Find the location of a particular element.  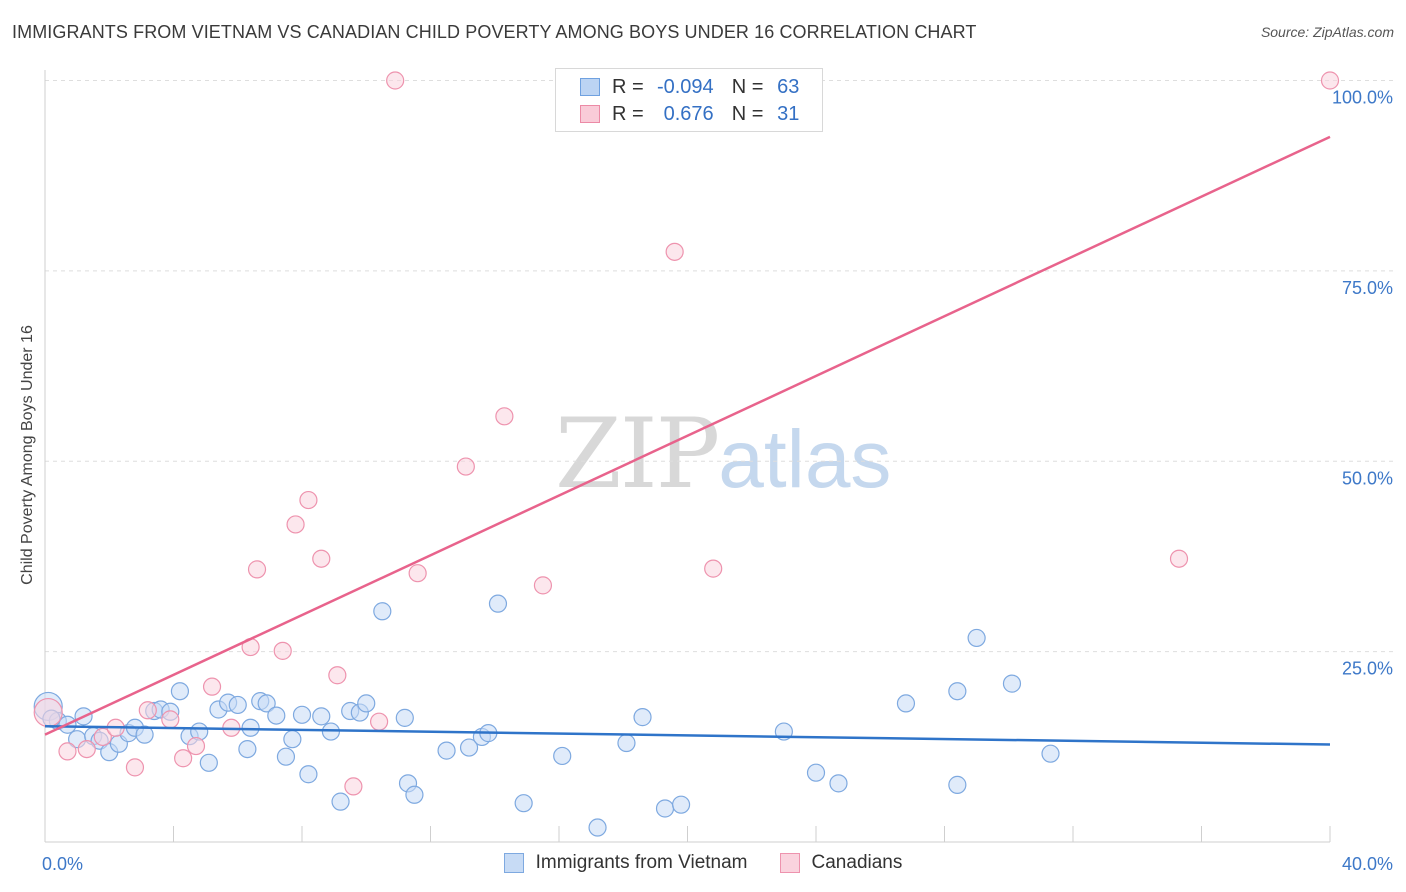

y-tick-label: 50.0% is located at coordinates (1367, 478).